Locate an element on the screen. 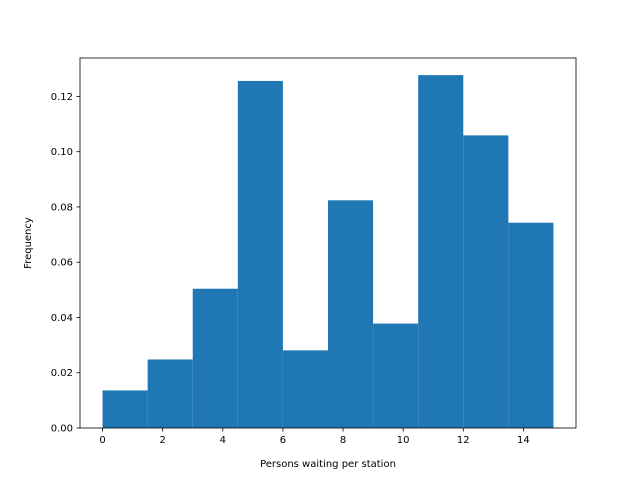 Image resolution: width=640 pixels, height=484 pixels. x-tick-label: 8 is located at coordinates (343, 440).